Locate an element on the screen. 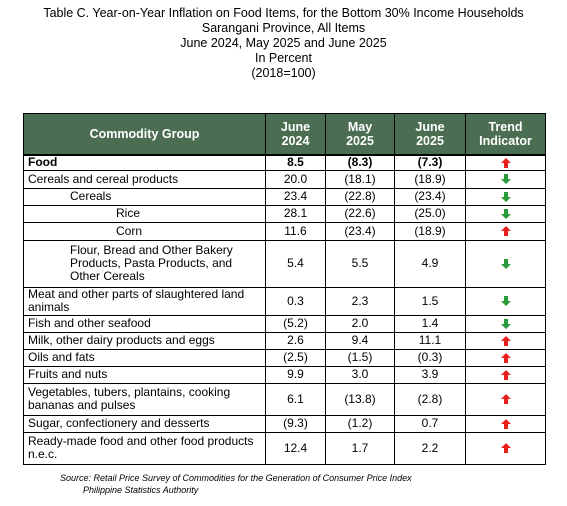 This screenshot has width=567, height=506. subtitle: Sarangani Province, All Items is located at coordinates (283, 28).